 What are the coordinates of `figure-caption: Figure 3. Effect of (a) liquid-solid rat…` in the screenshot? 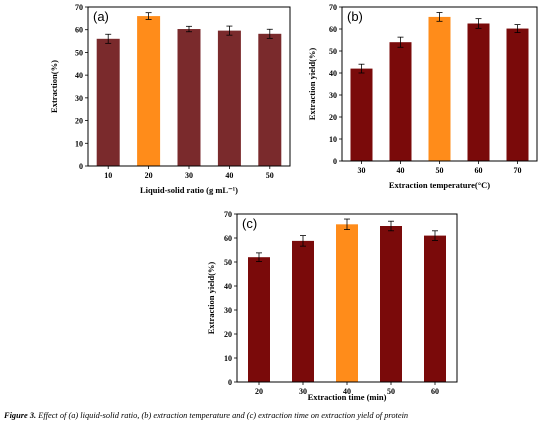 It's located at (275, 415).